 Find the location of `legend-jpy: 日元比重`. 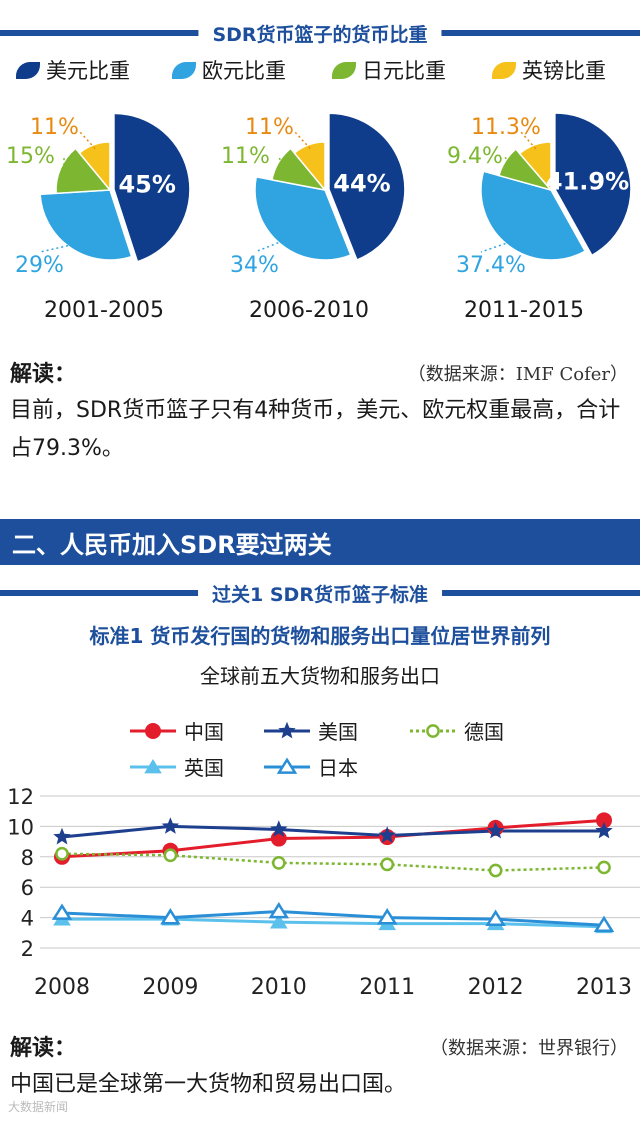

legend-jpy: 日元比重 is located at coordinates (389, 70).